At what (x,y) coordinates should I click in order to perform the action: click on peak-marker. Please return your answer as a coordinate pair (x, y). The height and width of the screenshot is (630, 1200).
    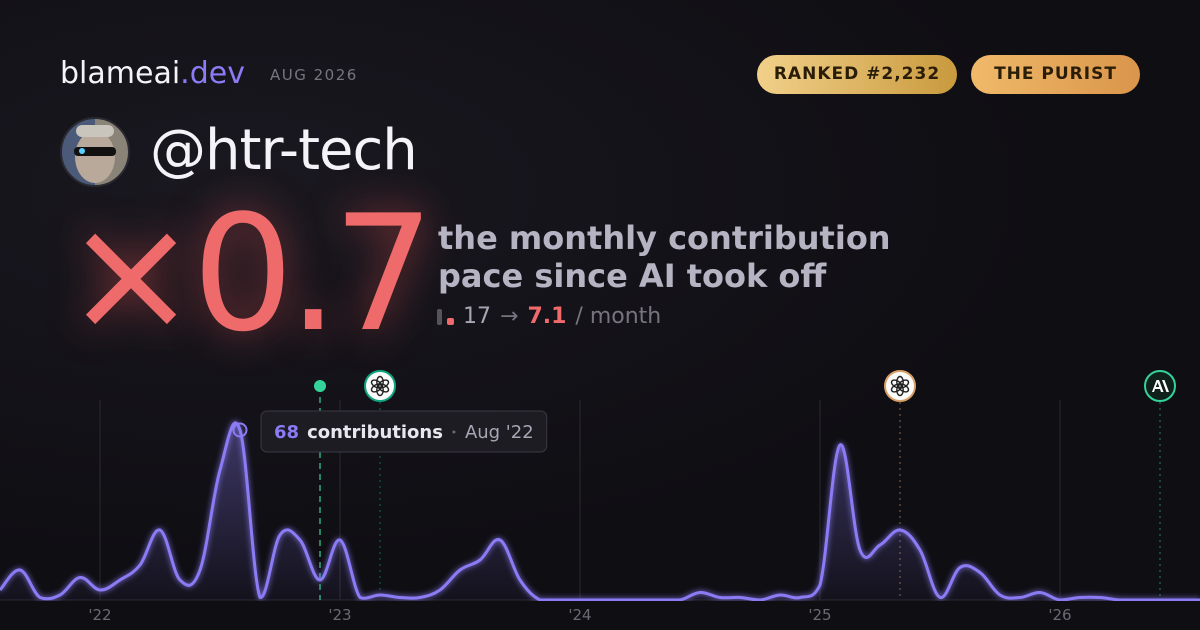
    Looking at the image, I should click on (240, 430).